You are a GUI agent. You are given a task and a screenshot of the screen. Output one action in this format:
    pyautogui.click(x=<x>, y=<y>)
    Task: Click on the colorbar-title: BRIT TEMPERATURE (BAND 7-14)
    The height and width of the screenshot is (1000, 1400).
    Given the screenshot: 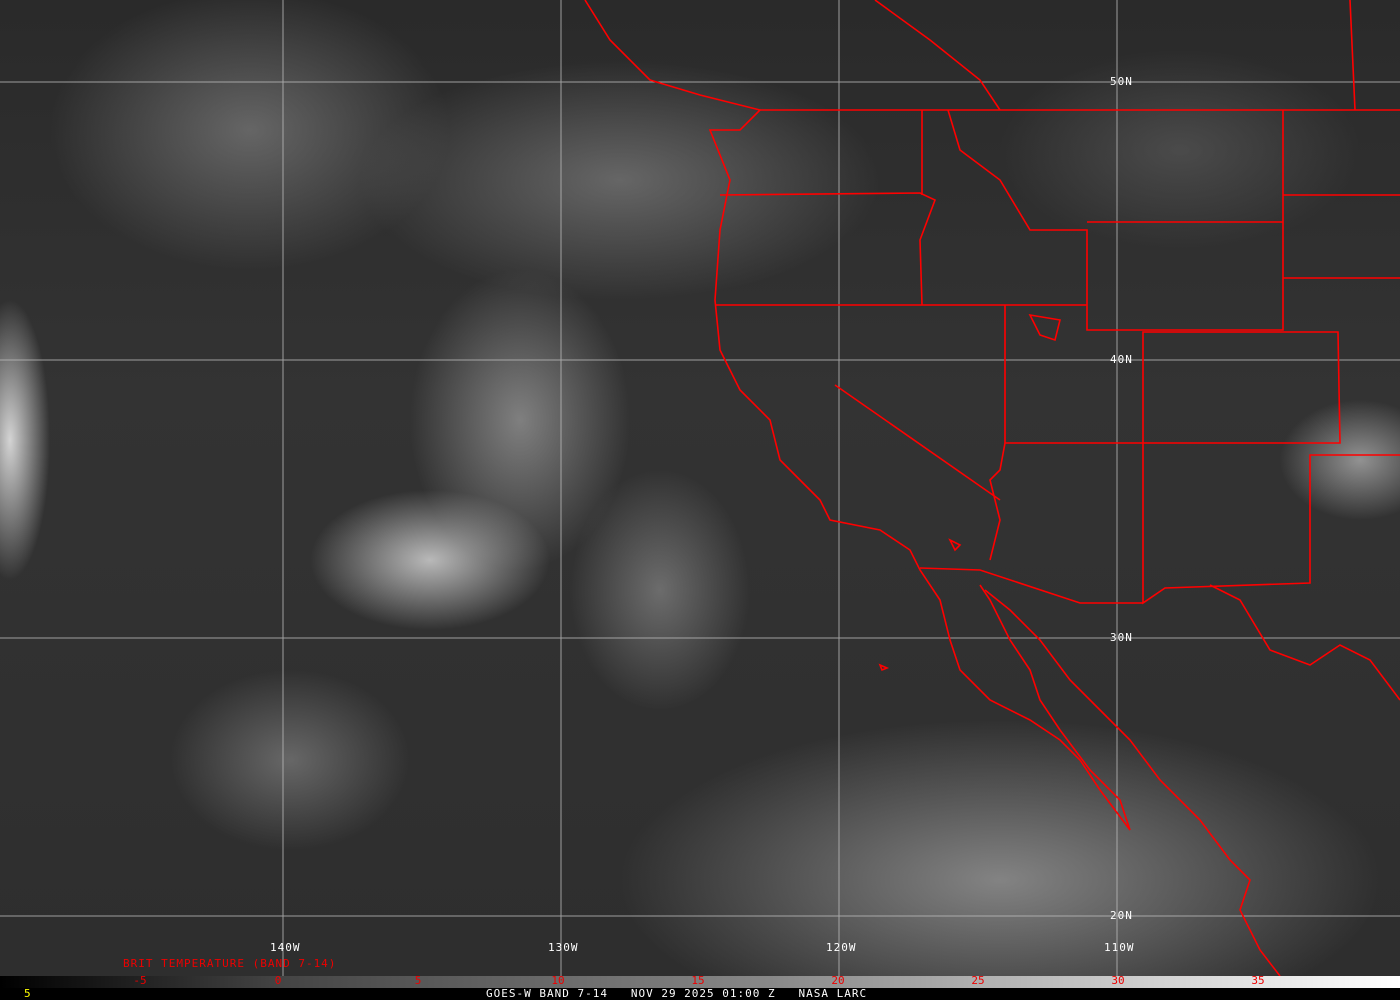 What is the action you would take?
    pyautogui.click(x=230, y=963)
    